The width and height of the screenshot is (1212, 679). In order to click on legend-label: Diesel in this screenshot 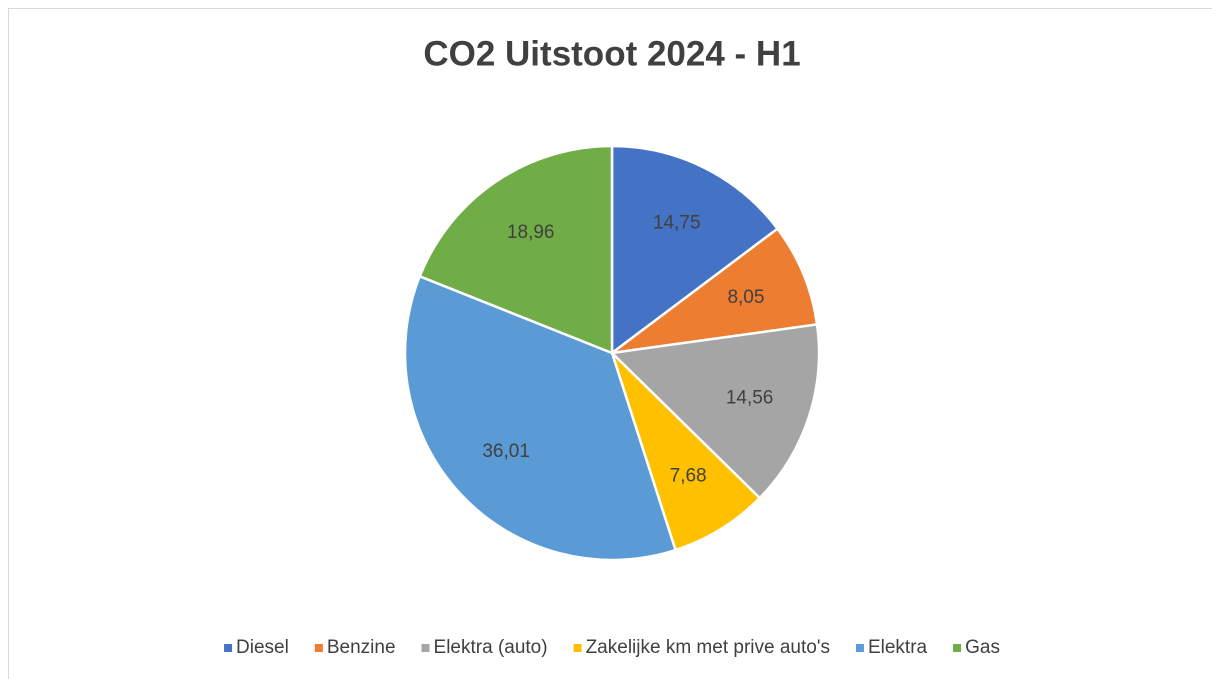, I will do `click(262, 647)`.